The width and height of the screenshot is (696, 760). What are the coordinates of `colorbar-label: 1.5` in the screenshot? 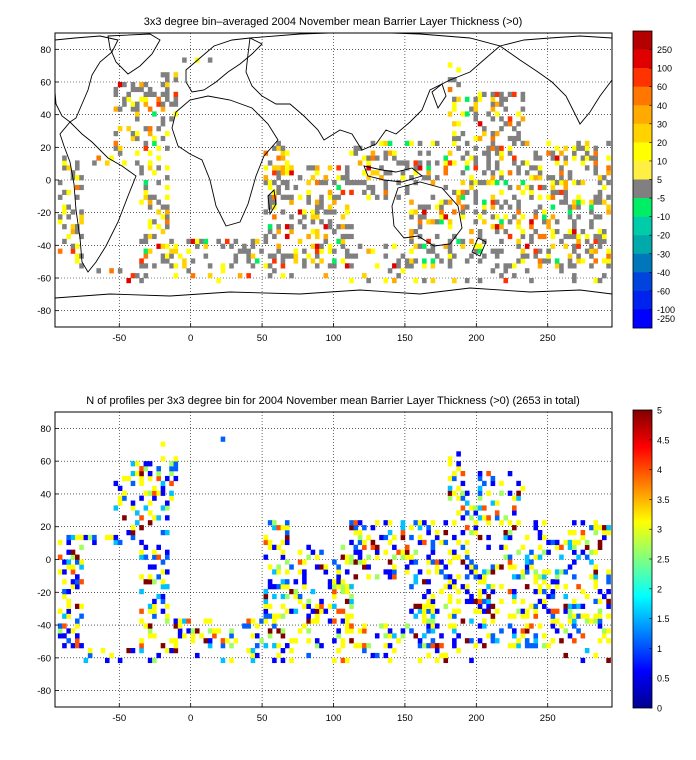 It's located at (663, 619).